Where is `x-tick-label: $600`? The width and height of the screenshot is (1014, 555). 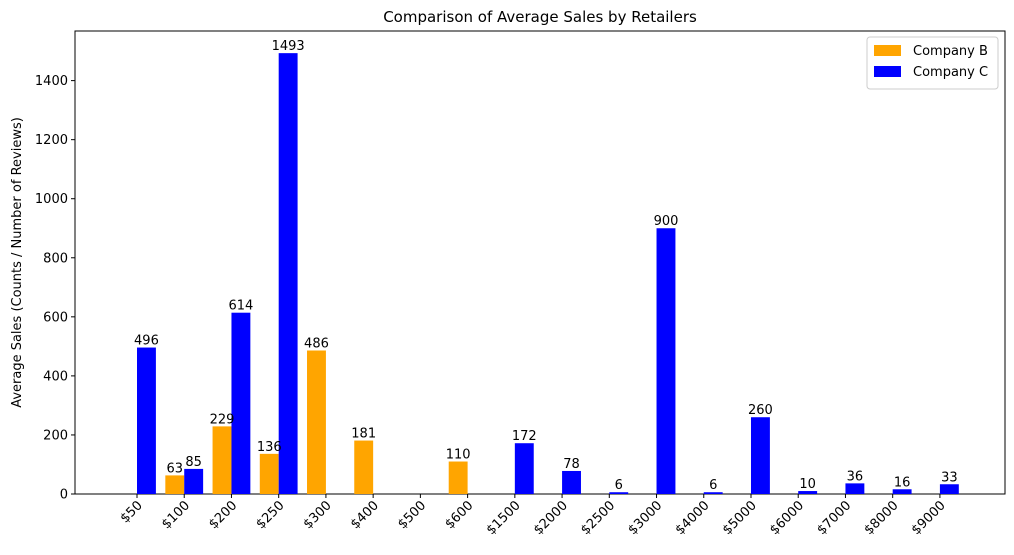 x-tick-label: $600 is located at coordinates (459, 515).